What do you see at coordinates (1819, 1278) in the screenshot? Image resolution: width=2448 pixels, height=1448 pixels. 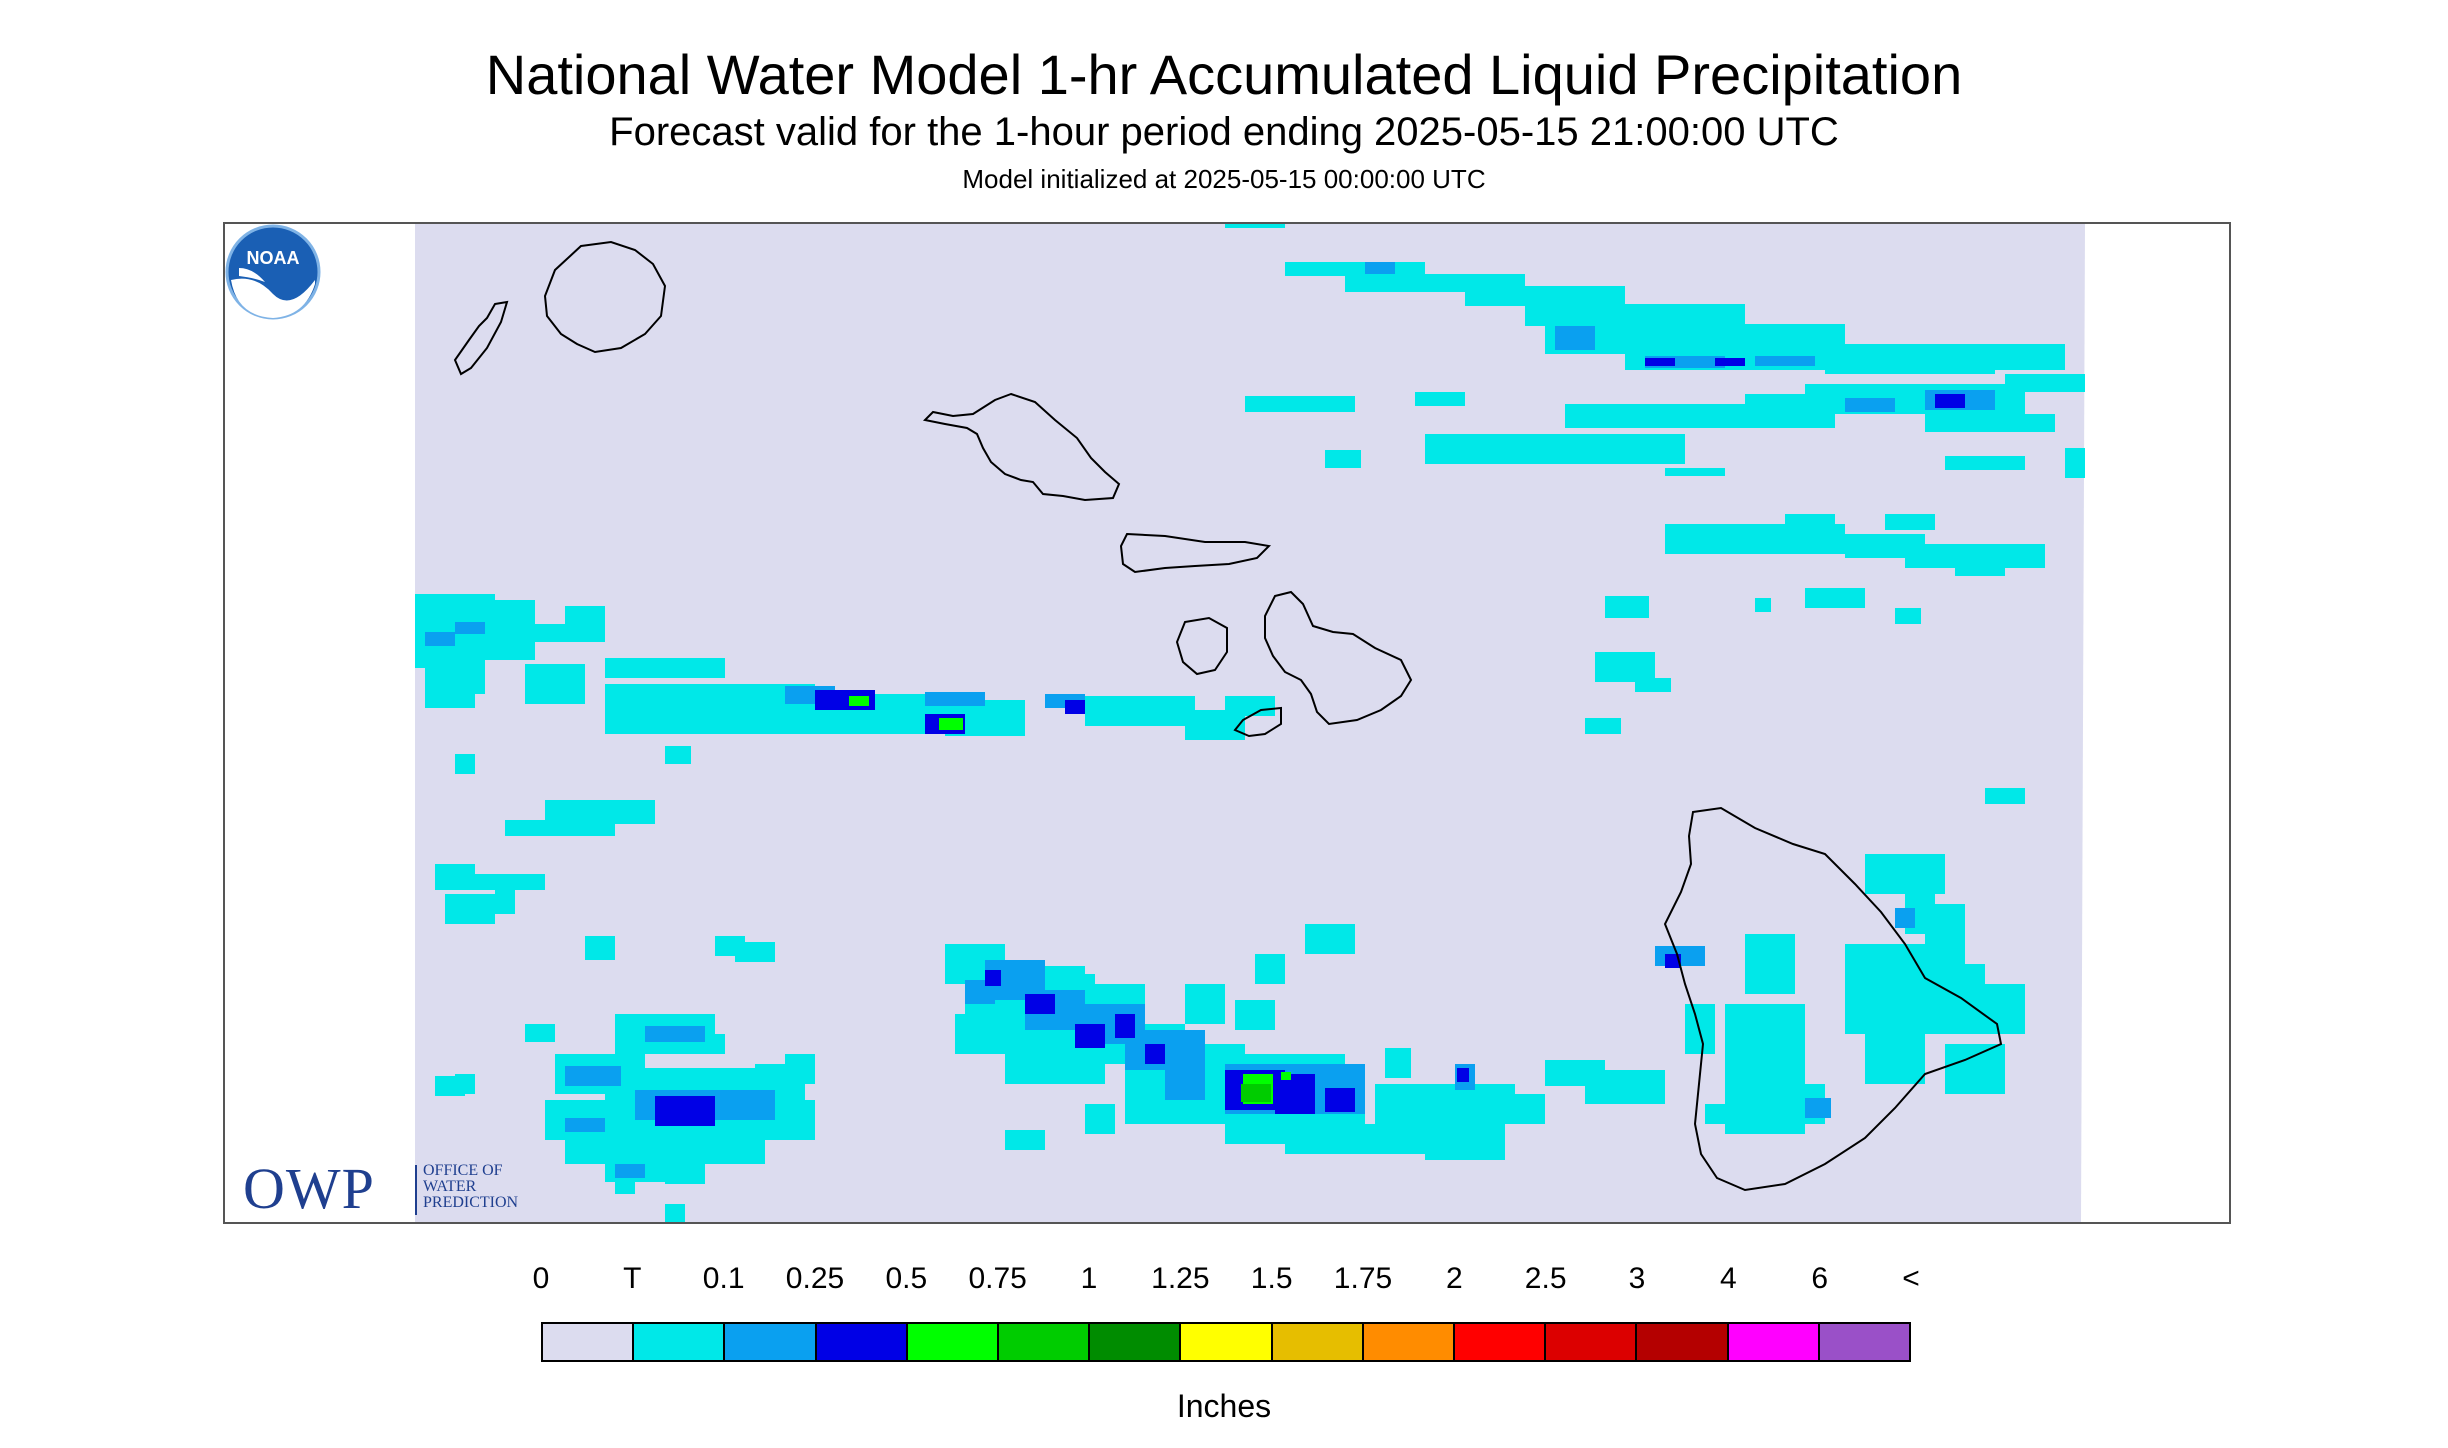 I see `legend-tick-label: 6` at bounding box center [1819, 1278].